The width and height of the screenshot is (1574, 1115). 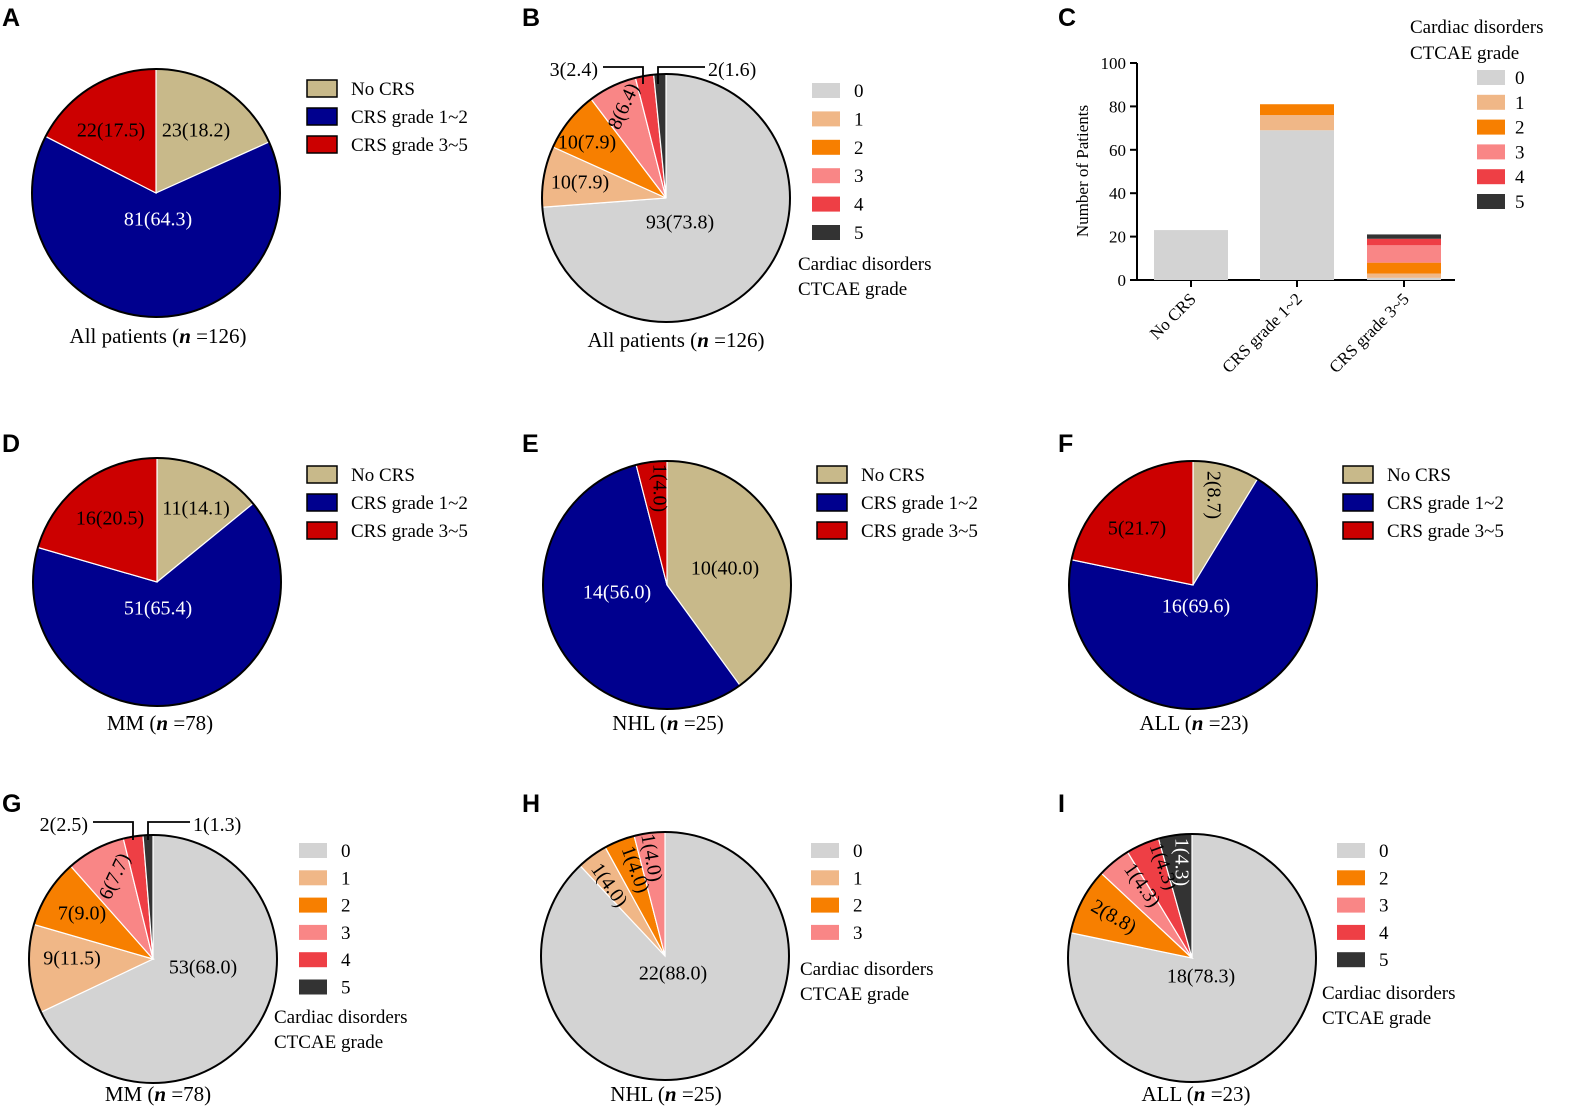 What do you see at coordinates (346, 960) in the screenshot?
I see `legend-label-grade-4: 4` at bounding box center [346, 960].